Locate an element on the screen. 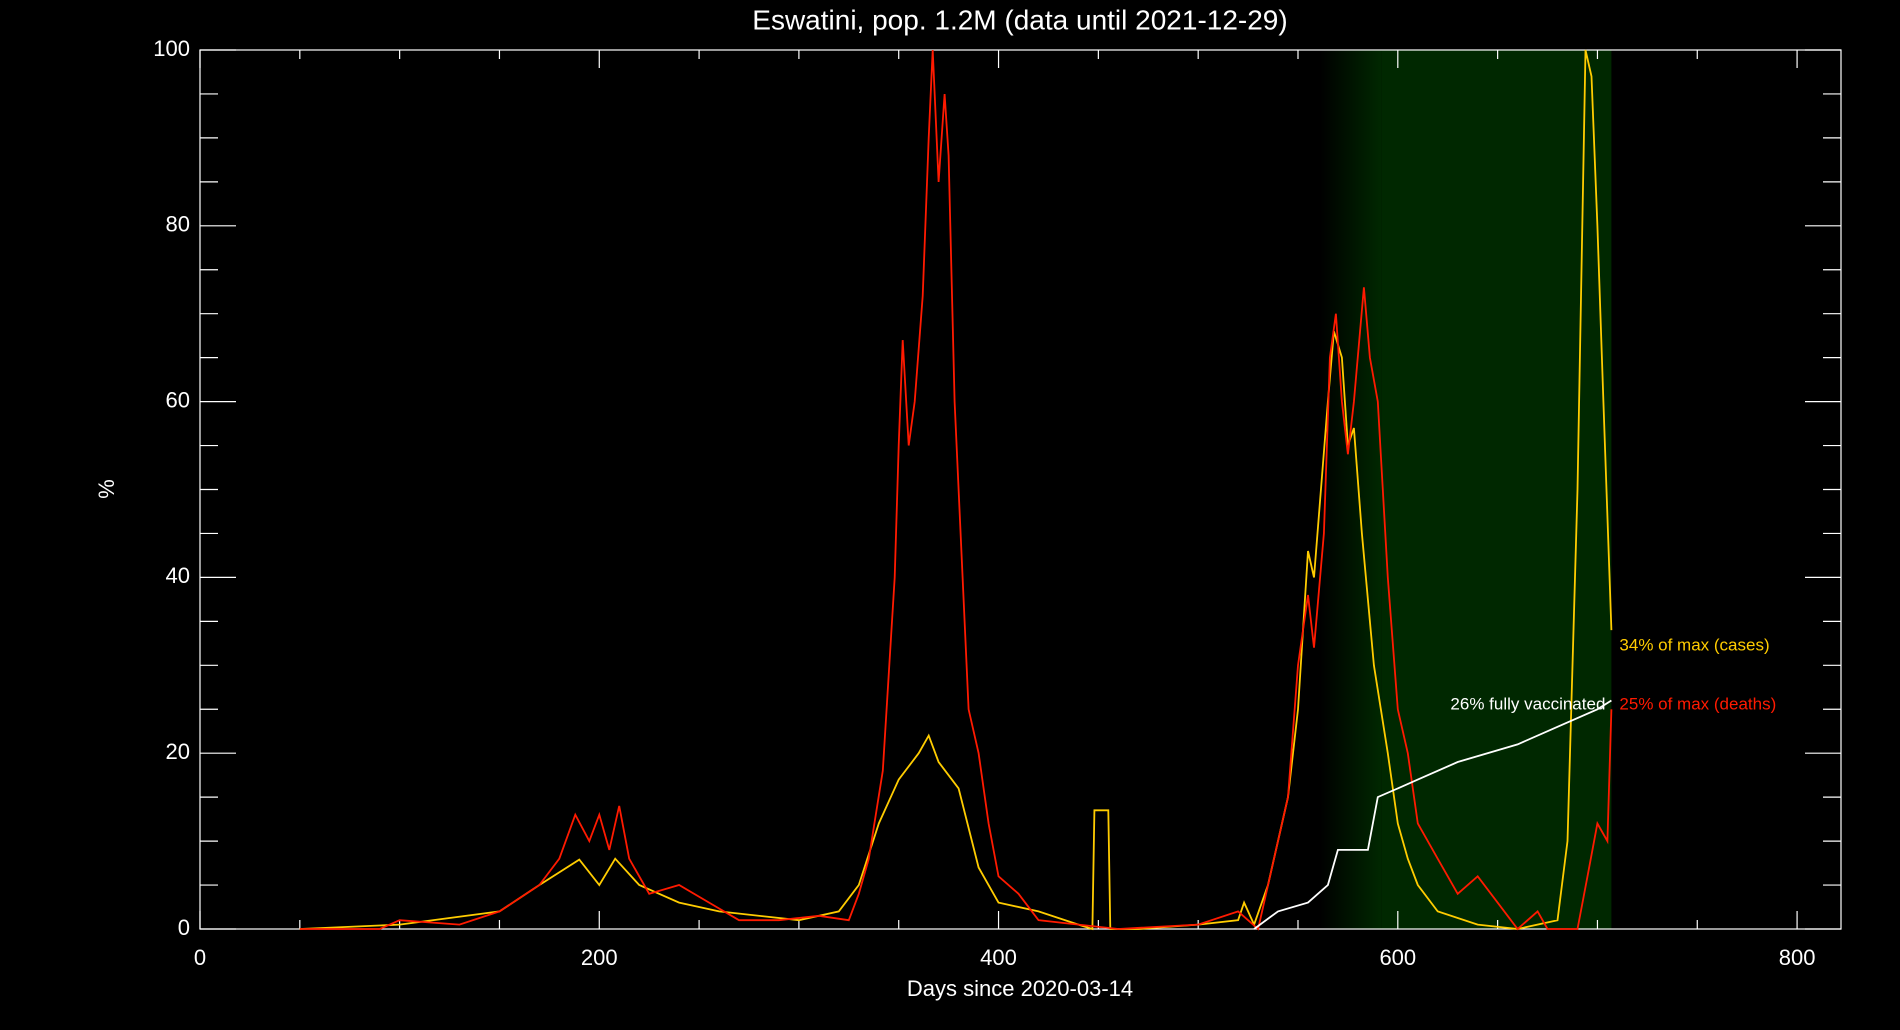 This screenshot has height=1030, width=1900. shade is located at coordinates (1496, 489).